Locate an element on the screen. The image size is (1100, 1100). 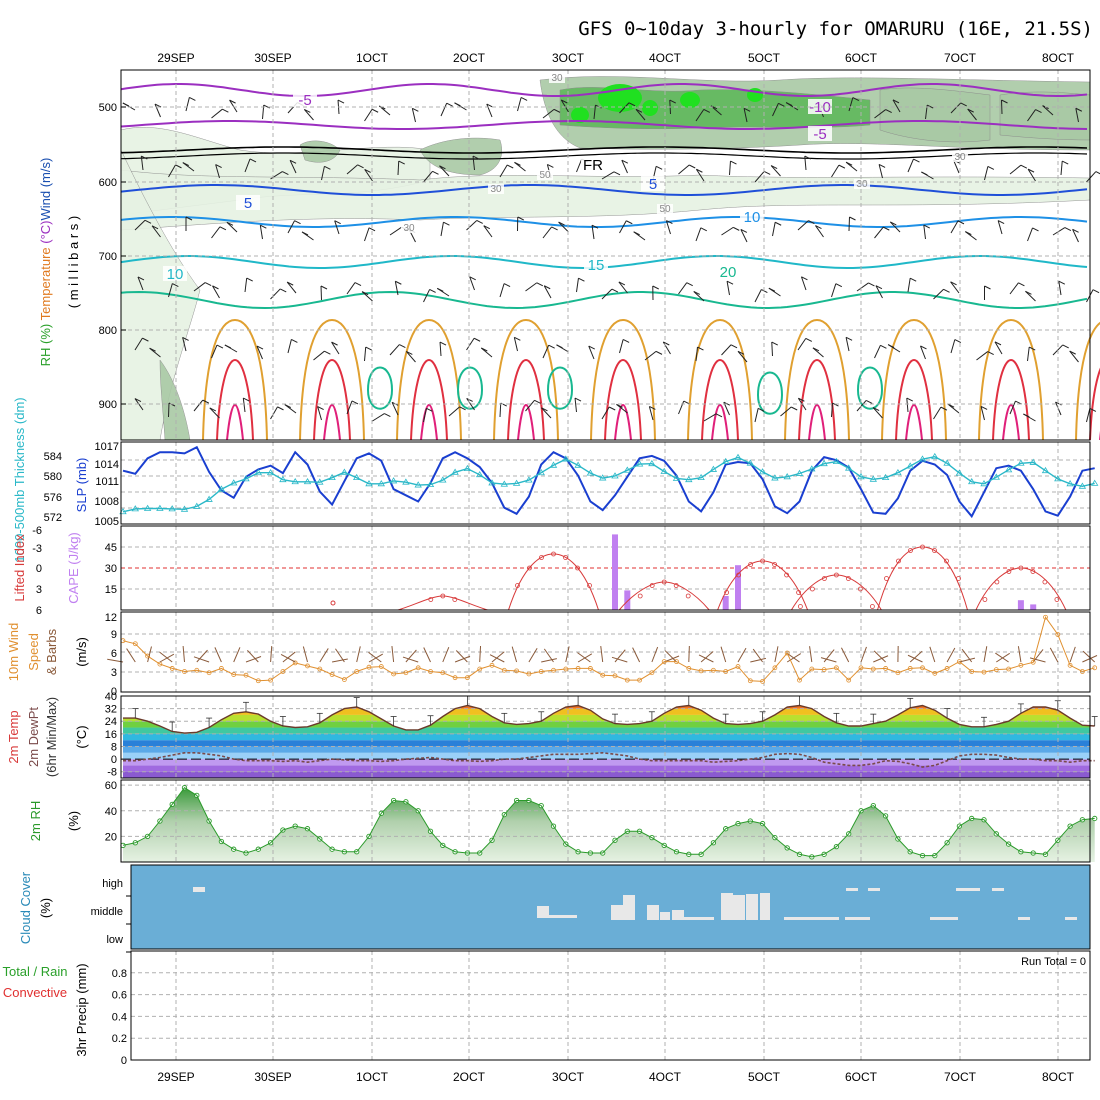
contour-label: 5 is located at coordinates (653, 184).